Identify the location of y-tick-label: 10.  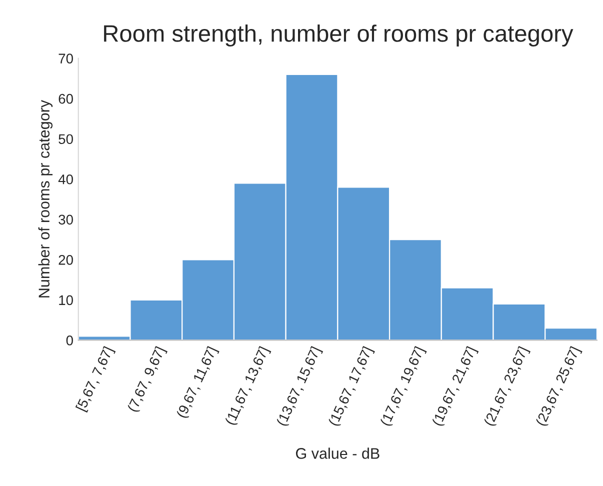
(66, 300).